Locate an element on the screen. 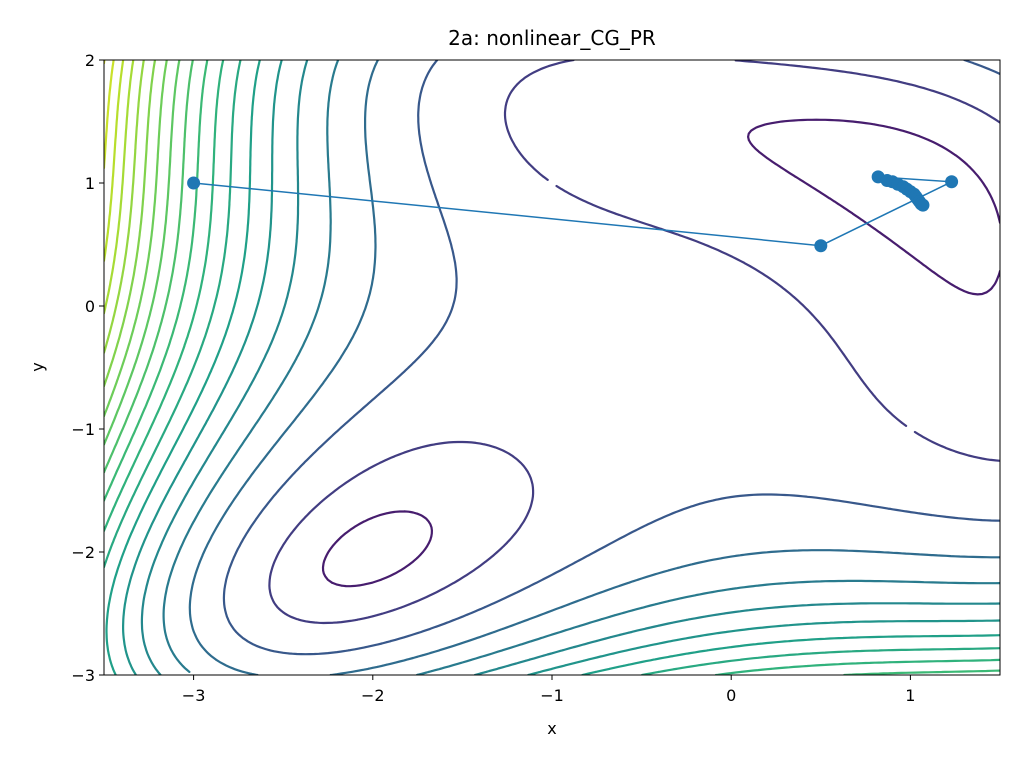 This screenshot has height=768, width=1024. x-axis-ticks: −3 −2 −1 0 1 is located at coordinates (548, 690).